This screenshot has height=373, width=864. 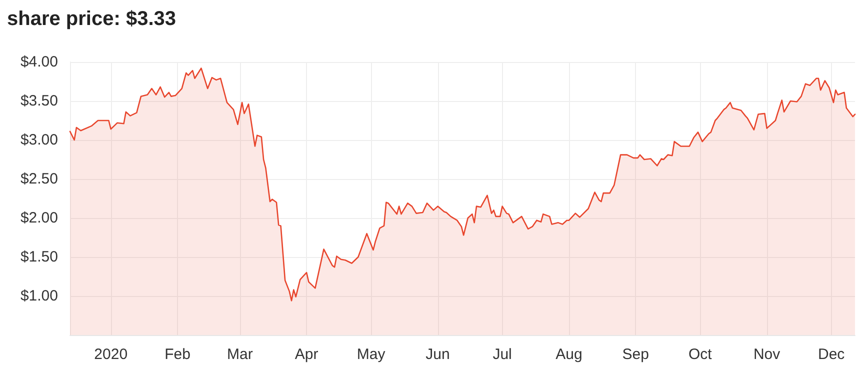 What do you see at coordinates (239, 354) in the screenshot?
I see `x-tick-label: Mar` at bounding box center [239, 354].